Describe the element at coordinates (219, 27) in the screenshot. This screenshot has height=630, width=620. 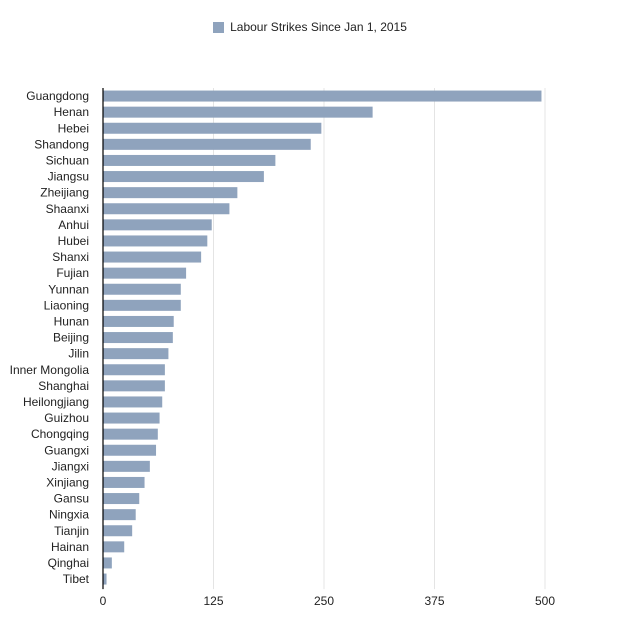
I see `legend-swatch` at that location.